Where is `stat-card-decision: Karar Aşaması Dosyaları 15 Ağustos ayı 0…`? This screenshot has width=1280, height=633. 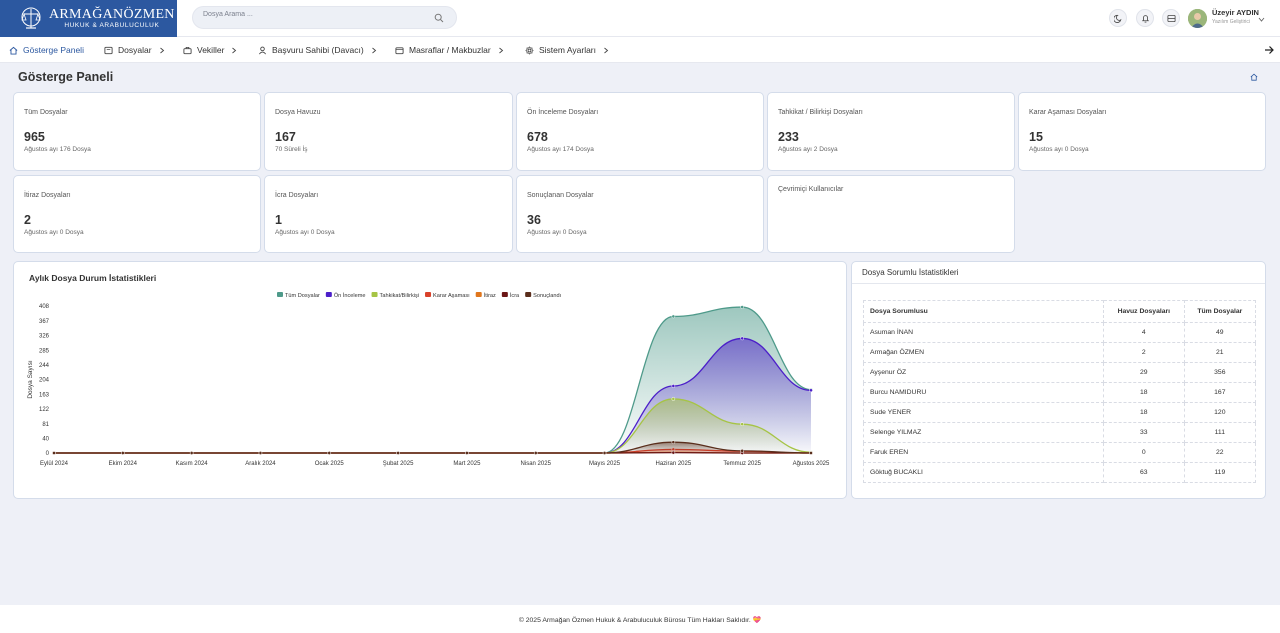
stat-card-decision: Karar Aşaması Dosyaları 15 Ağustos ayı 0… is located at coordinates (1142, 131).